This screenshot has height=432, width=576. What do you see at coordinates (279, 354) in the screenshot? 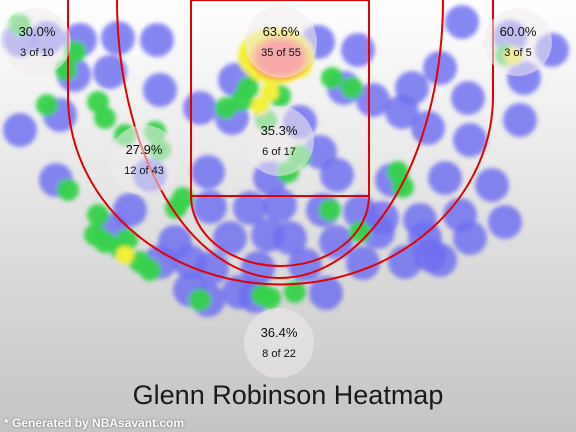
I see `zone-made-attempts: 8 of 22` at bounding box center [279, 354].